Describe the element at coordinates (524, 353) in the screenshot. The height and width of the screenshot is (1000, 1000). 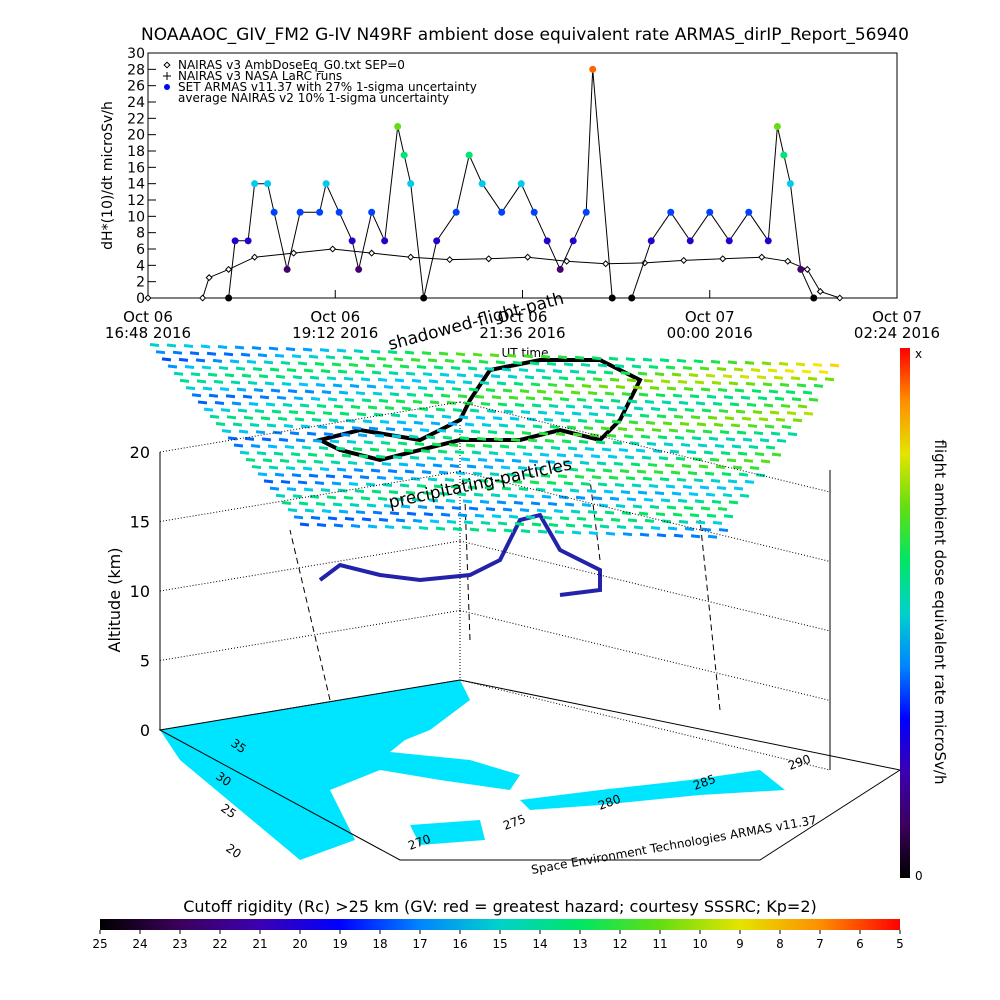
I see `x-axis-label: UT time` at that location.